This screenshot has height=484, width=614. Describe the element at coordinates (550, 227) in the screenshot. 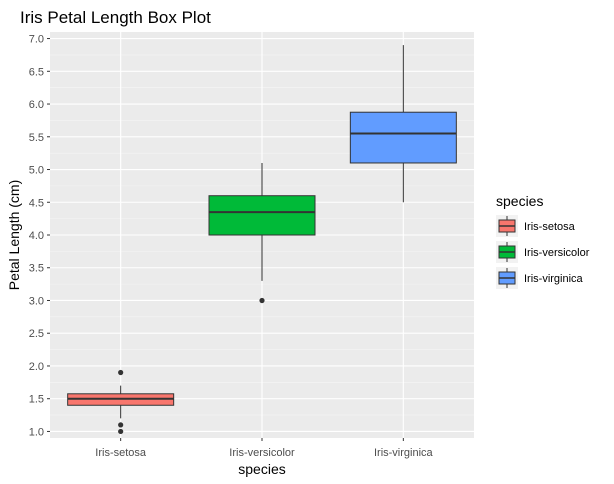

I see `legend-item-label: Iris-setosa` at that location.